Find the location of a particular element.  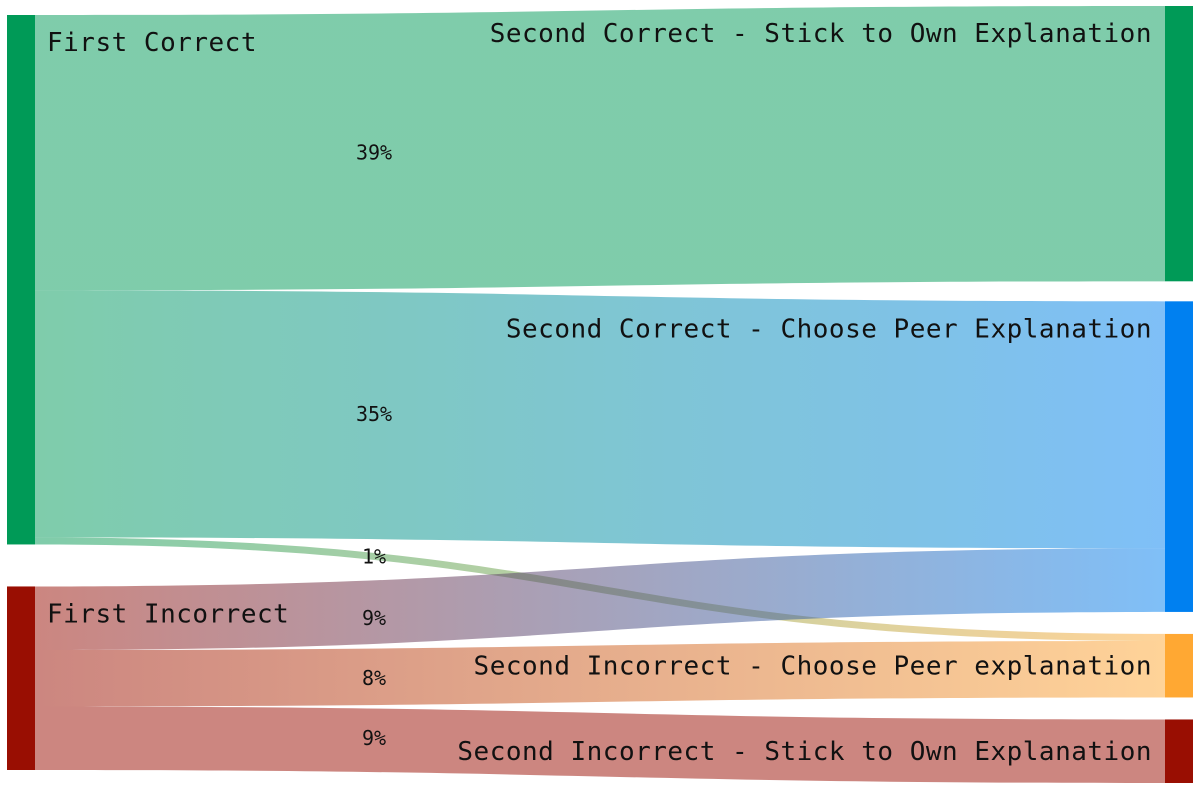

node-bar-fc is located at coordinates (21, 280).